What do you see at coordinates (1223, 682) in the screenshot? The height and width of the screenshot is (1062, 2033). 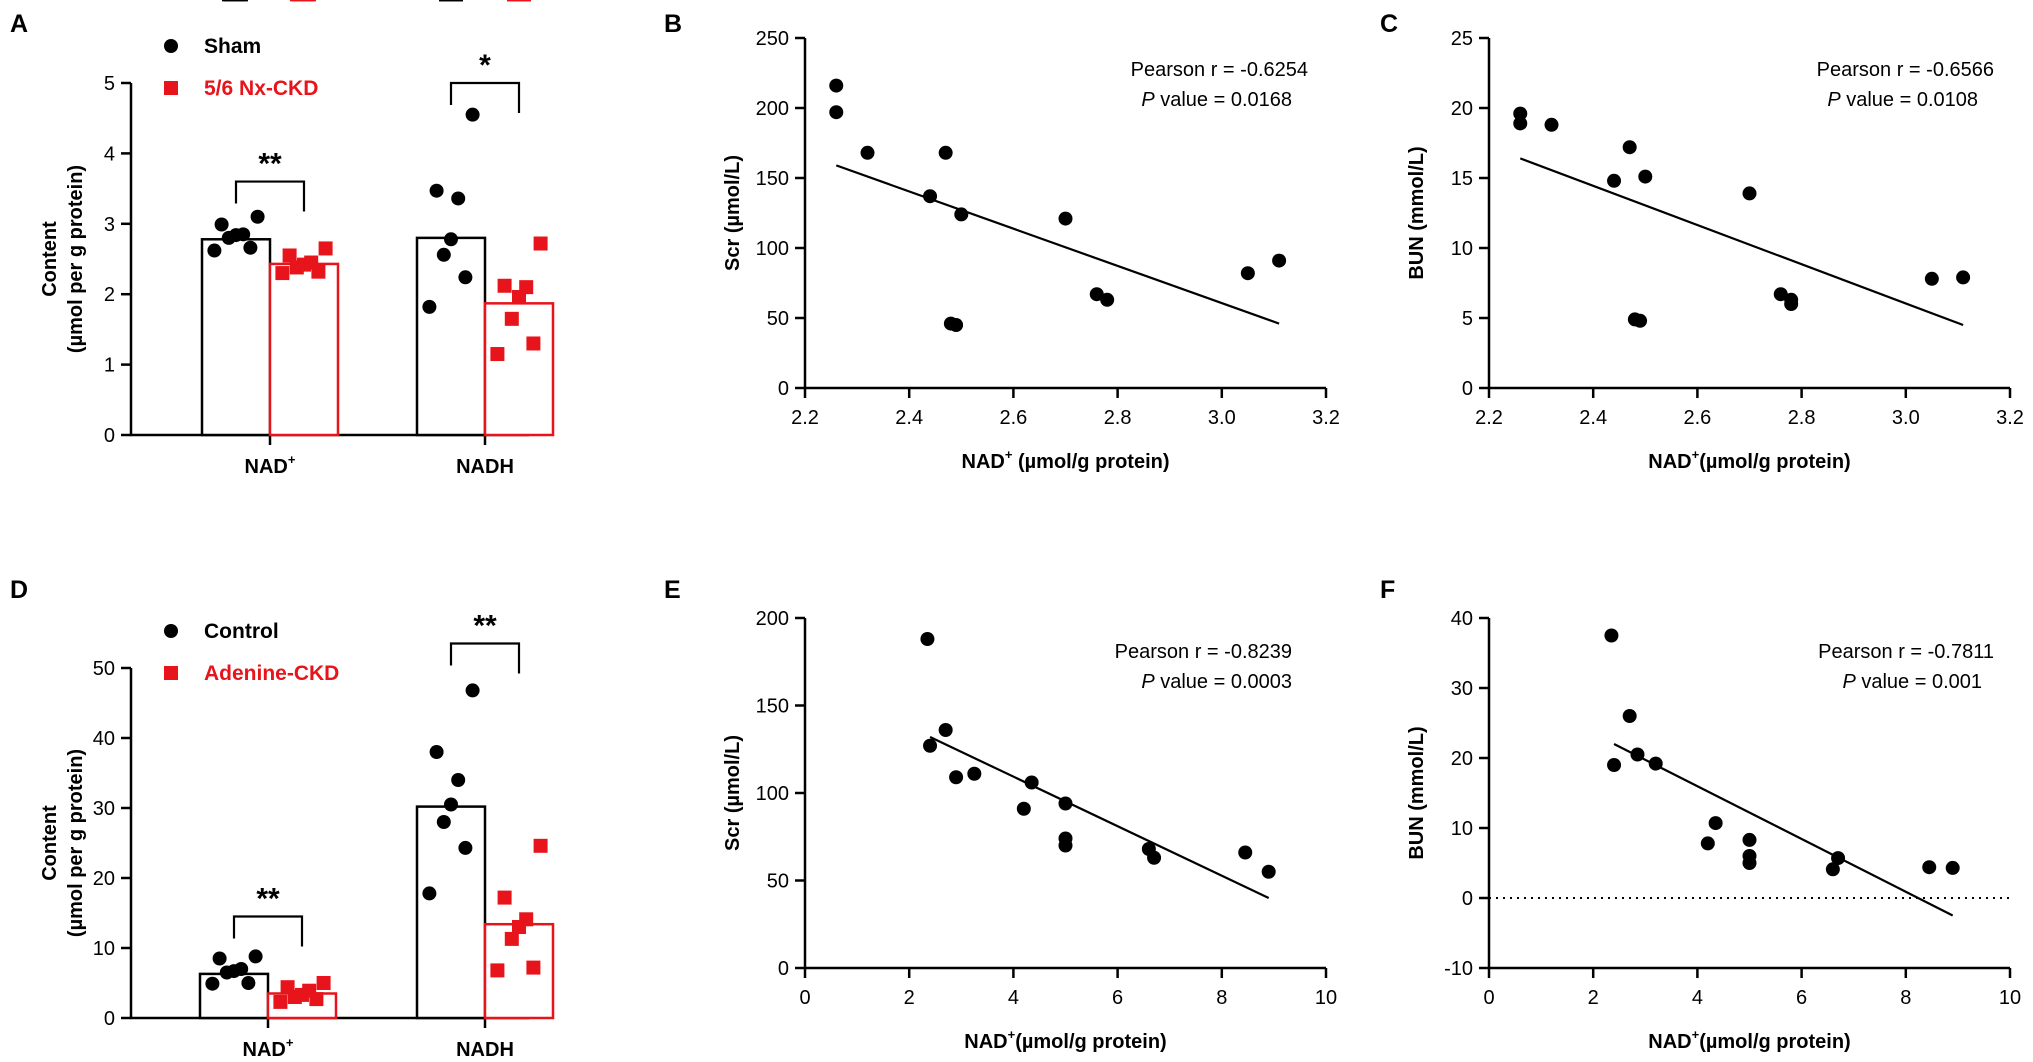 I see `p-value-rest: value = 0.0003` at bounding box center [1223, 682].